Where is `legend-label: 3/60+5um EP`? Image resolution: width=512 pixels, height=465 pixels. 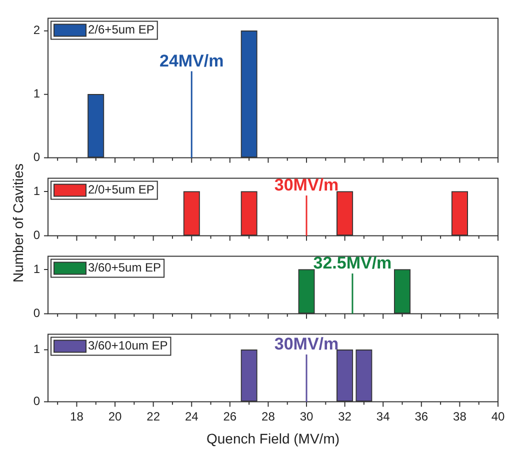
legend-label: 3/60+5um EP is located at coordinates (125, 267).